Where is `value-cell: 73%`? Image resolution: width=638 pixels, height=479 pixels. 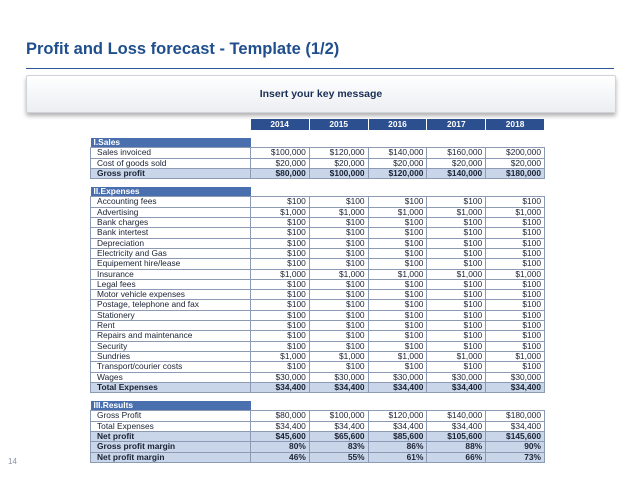 value-cell: 73% is located at coordinates (515, 457).